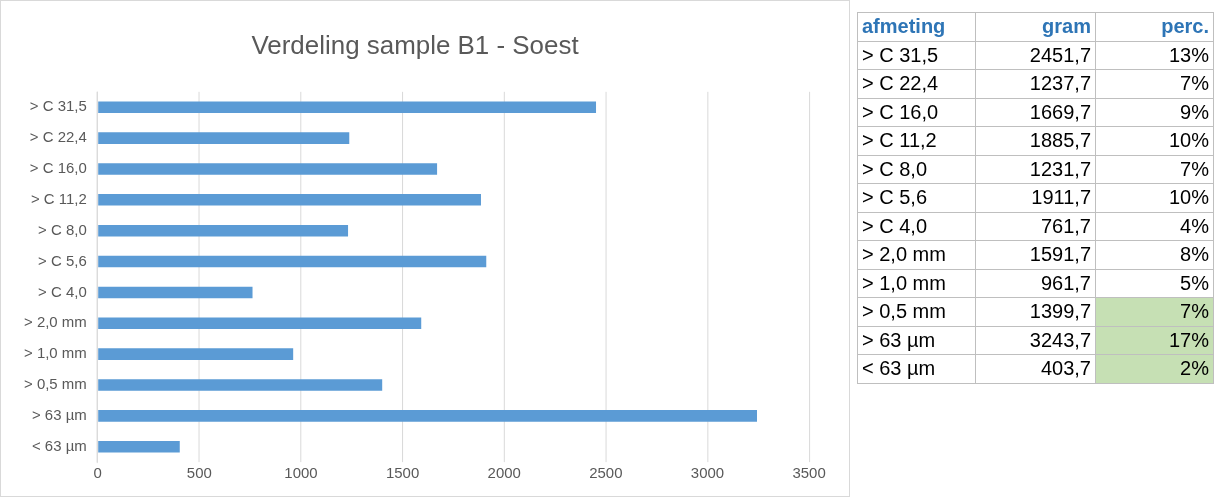 The image size is (1216, 497). I want to click on text: gram, so click(1035, 26).